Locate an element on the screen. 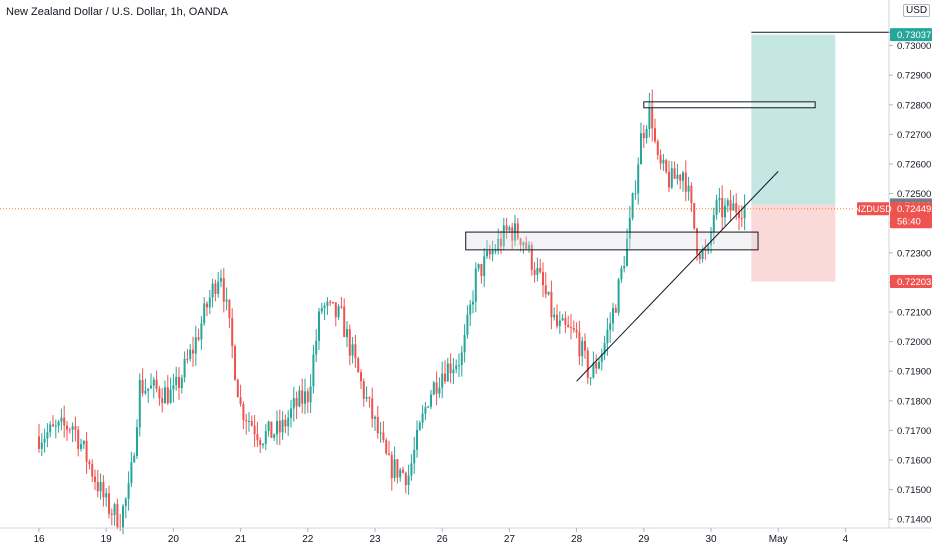 The image size is (932, 550). tp-price-label-bg is located at coordinates (911, 35).